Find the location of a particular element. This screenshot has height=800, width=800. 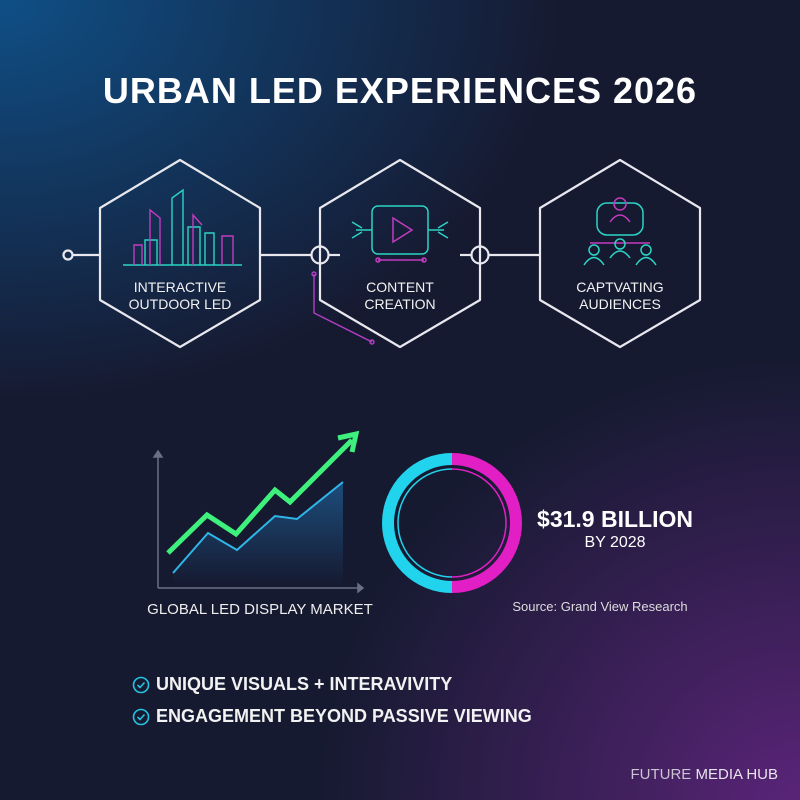

market-donut is located at coordinates (452, 523).